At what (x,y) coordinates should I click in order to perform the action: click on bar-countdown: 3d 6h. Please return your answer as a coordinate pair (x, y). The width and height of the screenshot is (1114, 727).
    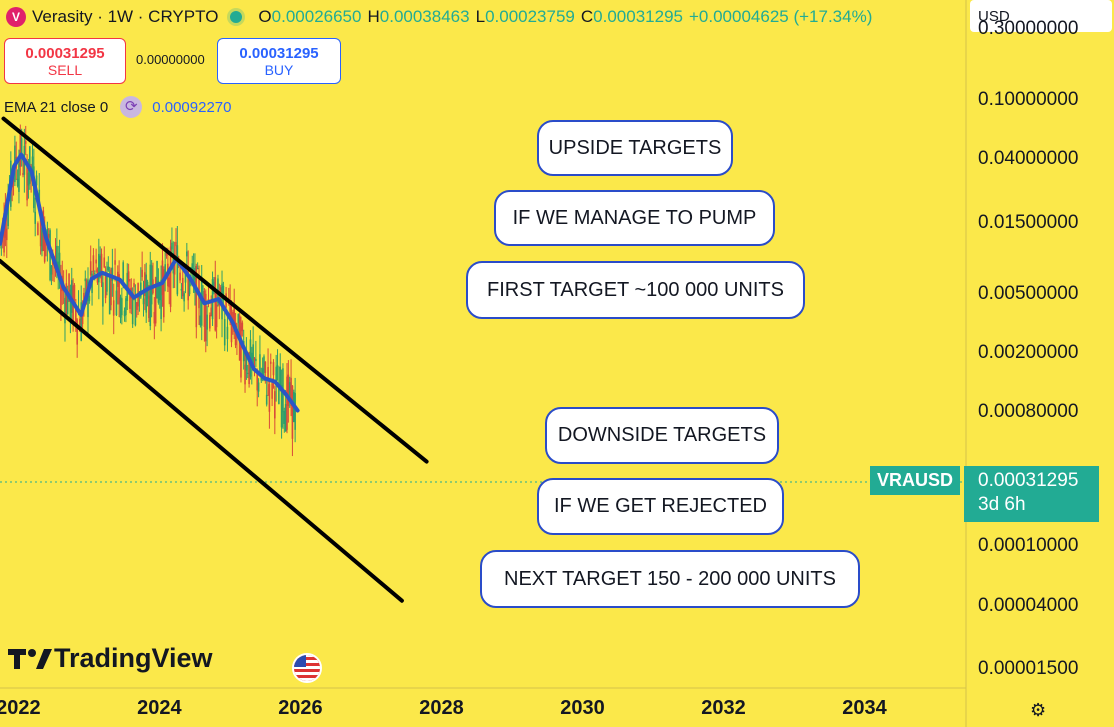
    Looking at the image, I should click on (1002, 504).